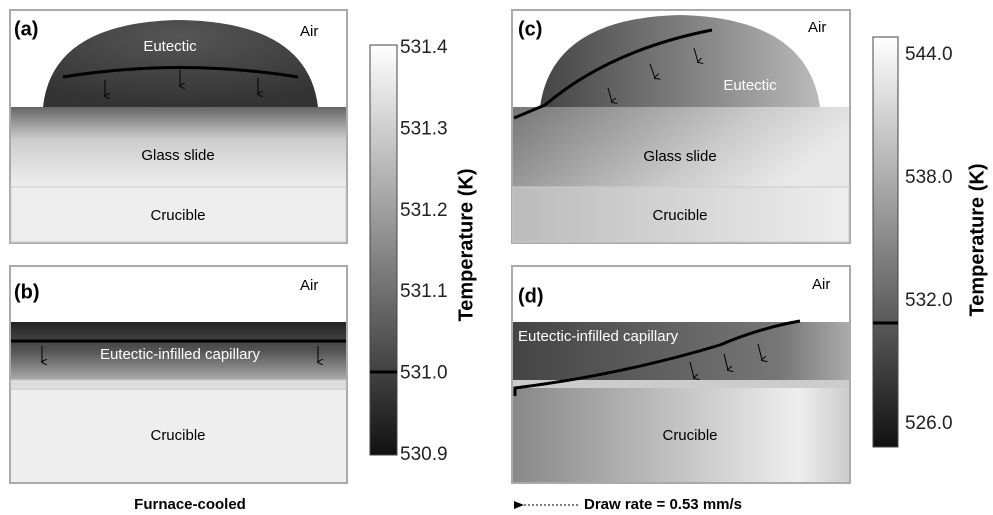 This screenshot has height=515, width=993. I want to click on colorbar-tick-label: 530.9, so click(424, 454).